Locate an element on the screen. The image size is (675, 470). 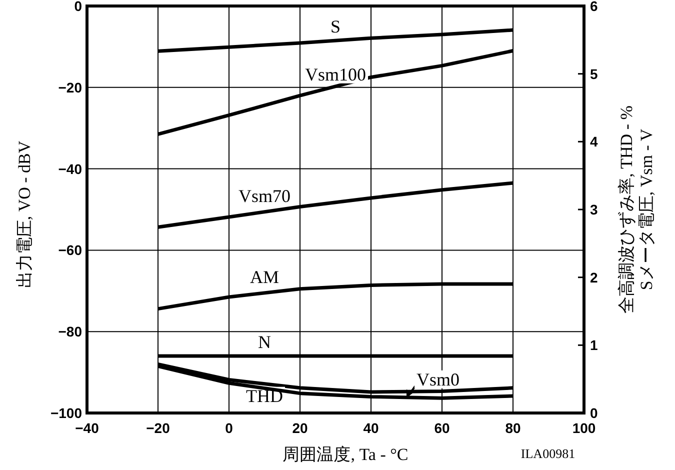
x-tick-label: −20 is located at coordinates (158, 428).